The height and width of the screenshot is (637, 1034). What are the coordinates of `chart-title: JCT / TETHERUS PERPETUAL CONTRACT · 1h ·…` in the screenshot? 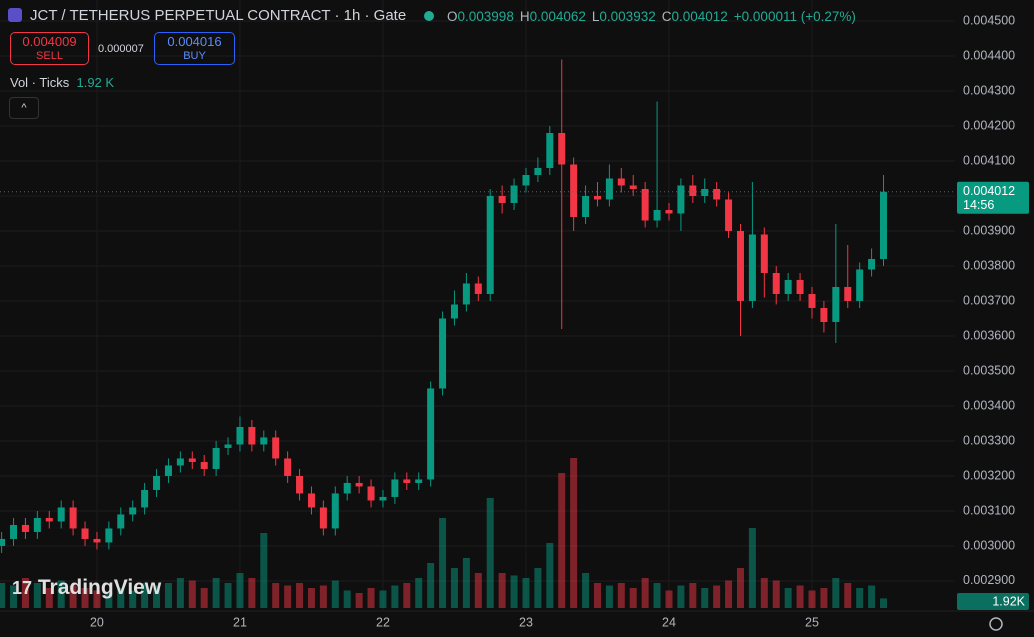 It's located at (218, 15).